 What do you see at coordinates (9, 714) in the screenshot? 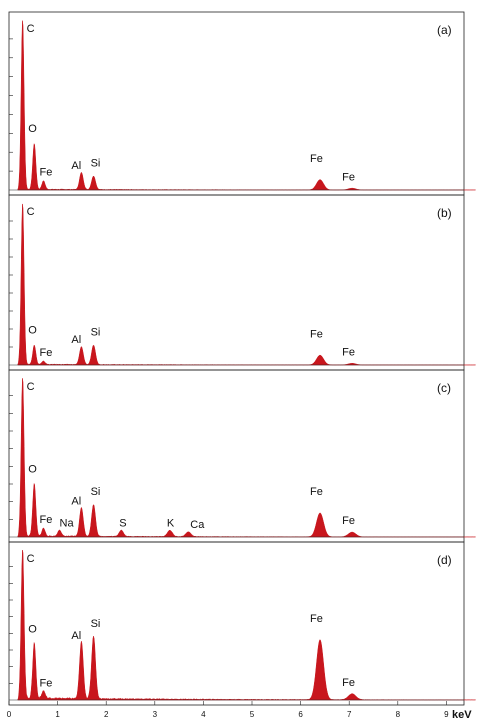
I see `x-tick-label: 0` at bounding box center [9, 714].